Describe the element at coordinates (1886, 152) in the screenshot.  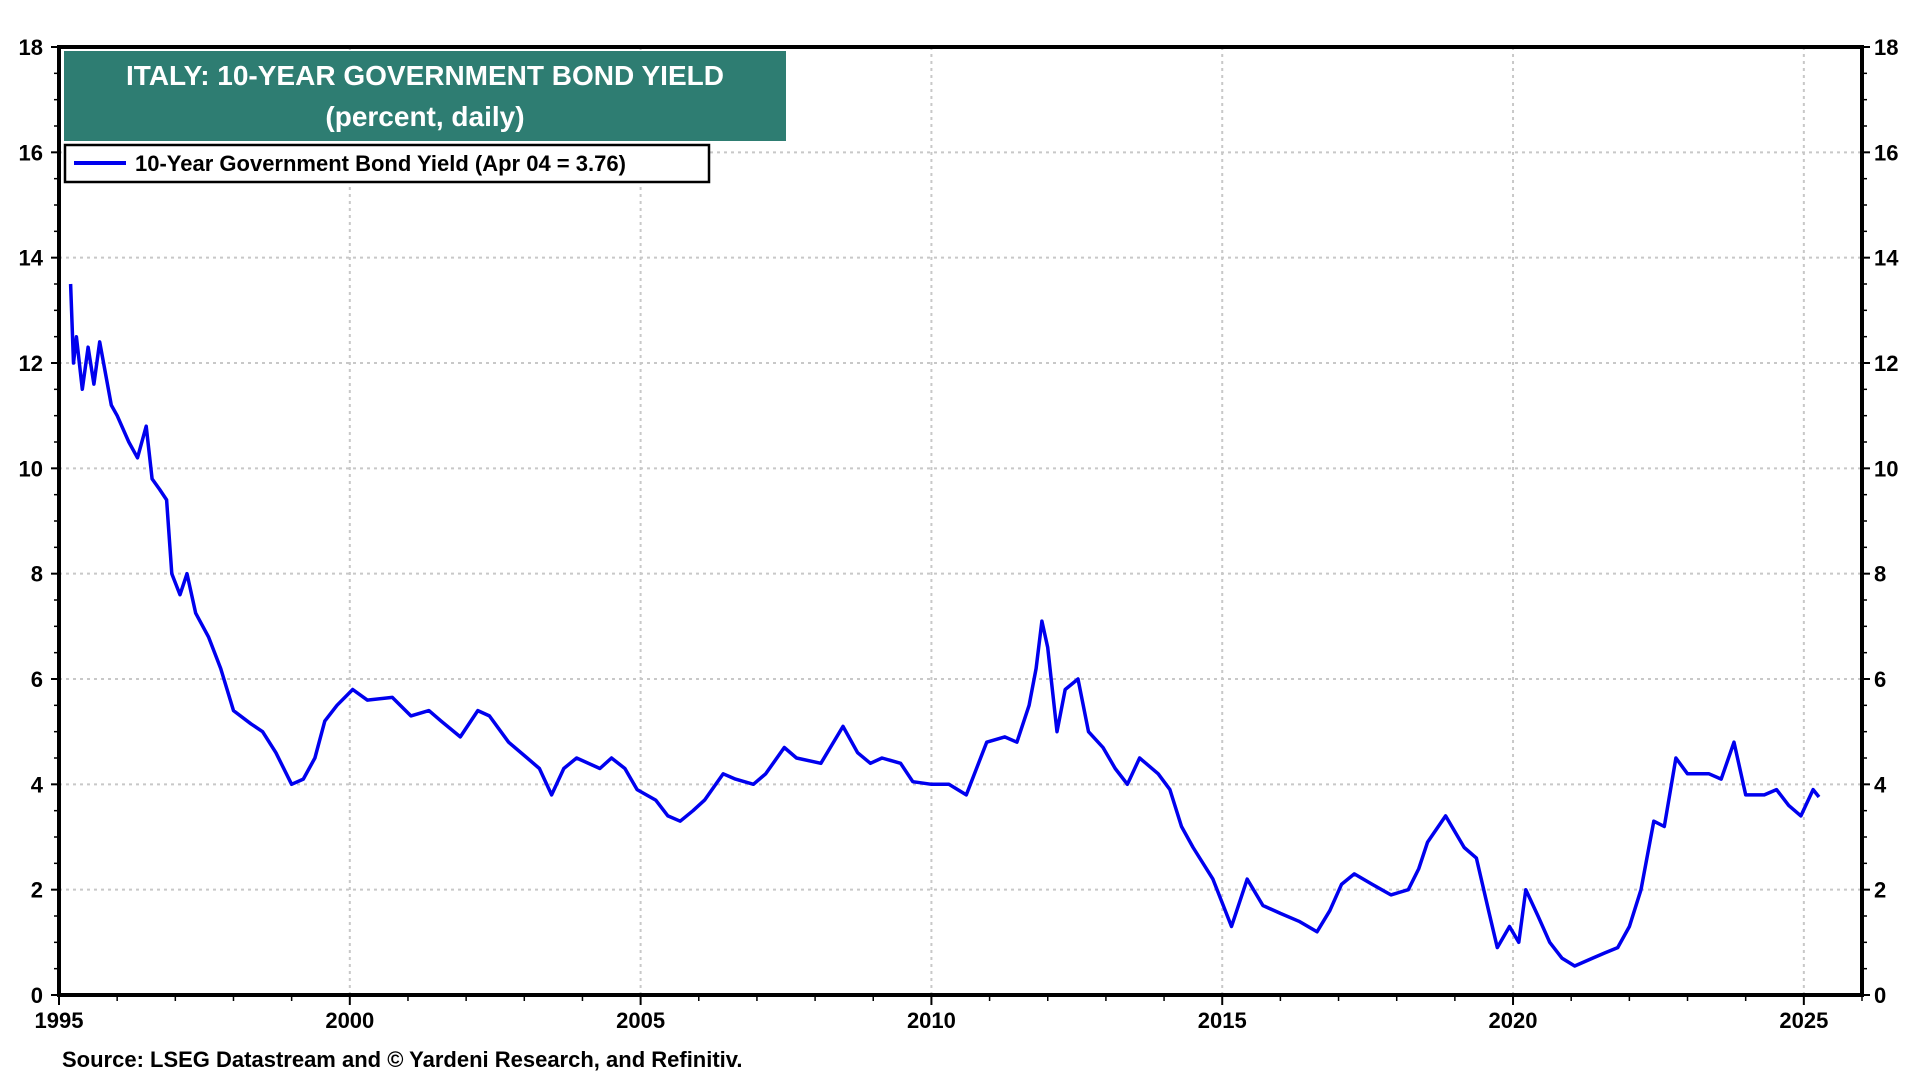
I see `y-tick-label-right: 16` at that location.